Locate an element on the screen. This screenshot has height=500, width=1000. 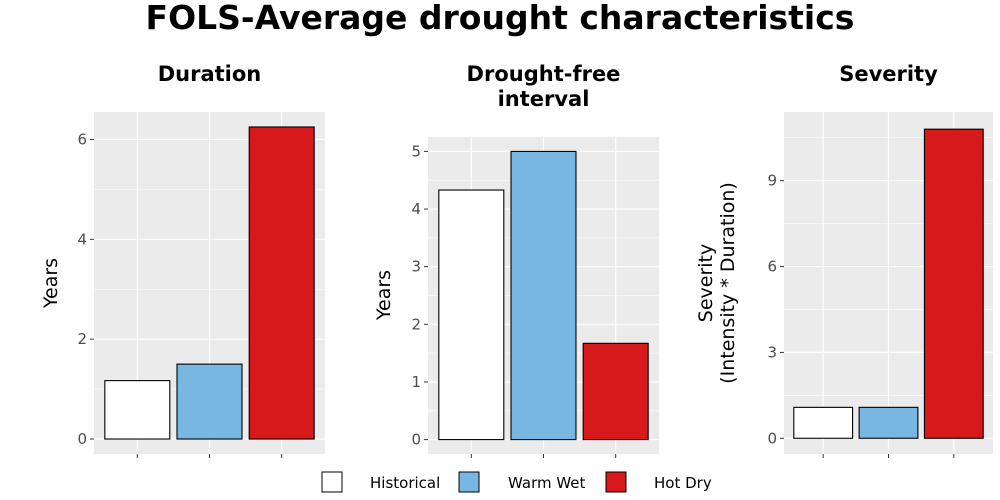
legend-label-historical: Historical is located at coordinates (405, 483).